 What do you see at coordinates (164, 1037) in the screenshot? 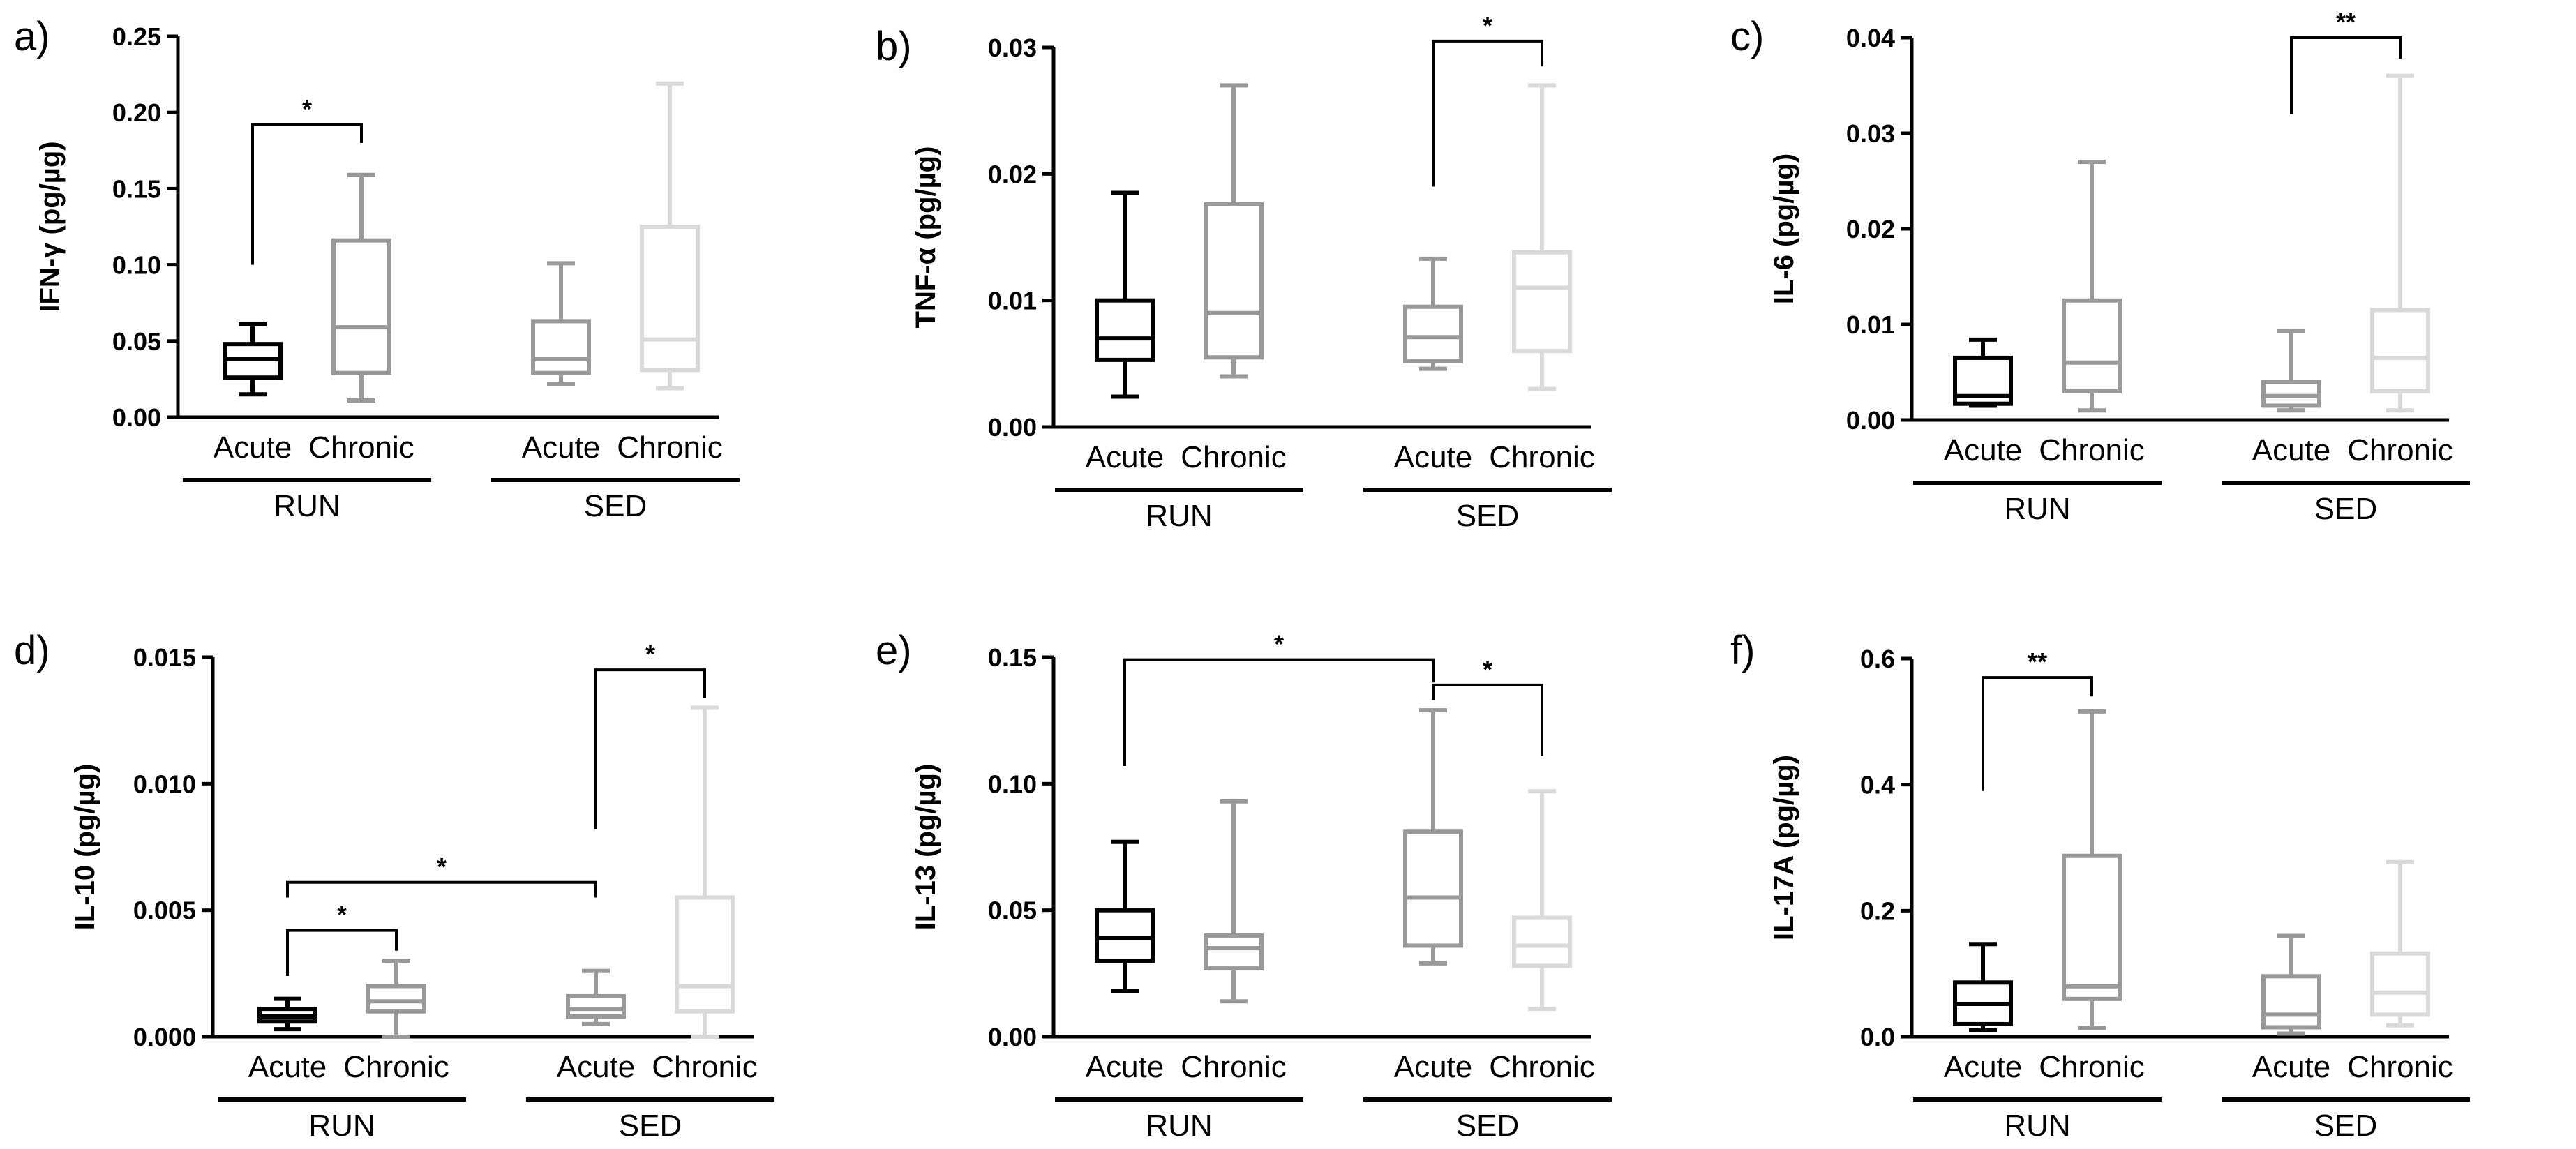
I see `y-tick-label: 0.000` at bounding box center [164, 1037].